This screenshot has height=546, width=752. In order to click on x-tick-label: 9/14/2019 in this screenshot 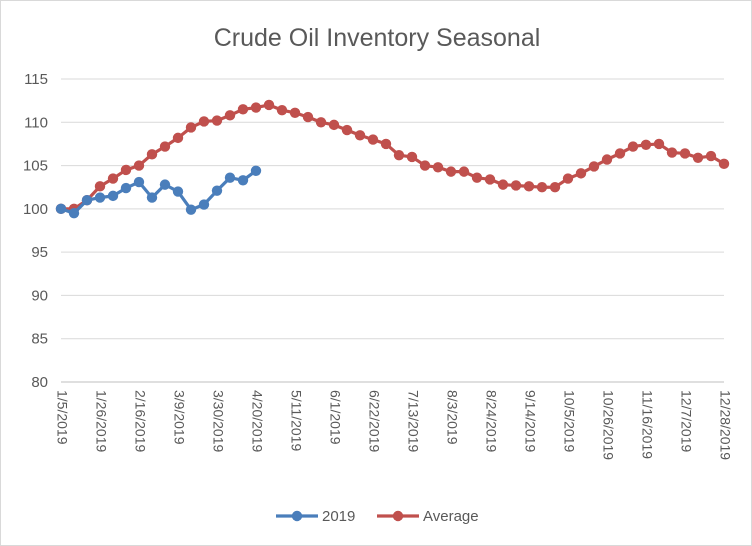, I will do `click(530, 421)`.